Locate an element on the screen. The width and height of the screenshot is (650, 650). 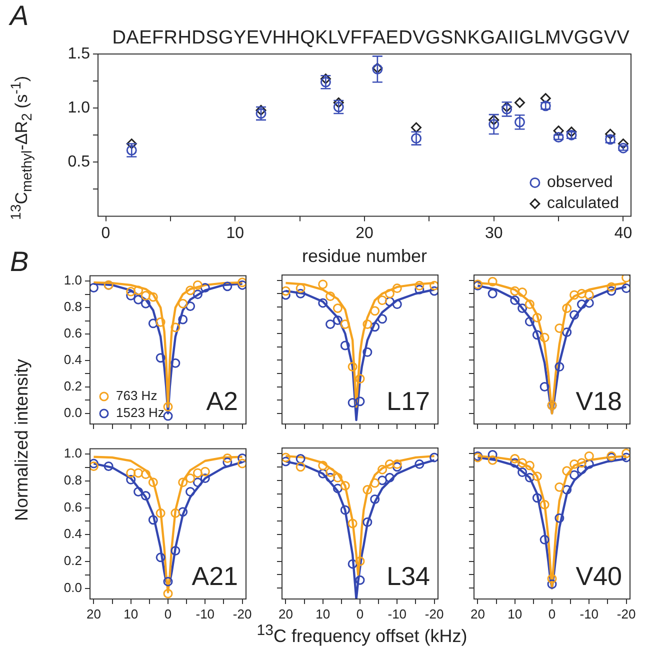
x-tick-label: 10 is located at coordinates (131, 614).